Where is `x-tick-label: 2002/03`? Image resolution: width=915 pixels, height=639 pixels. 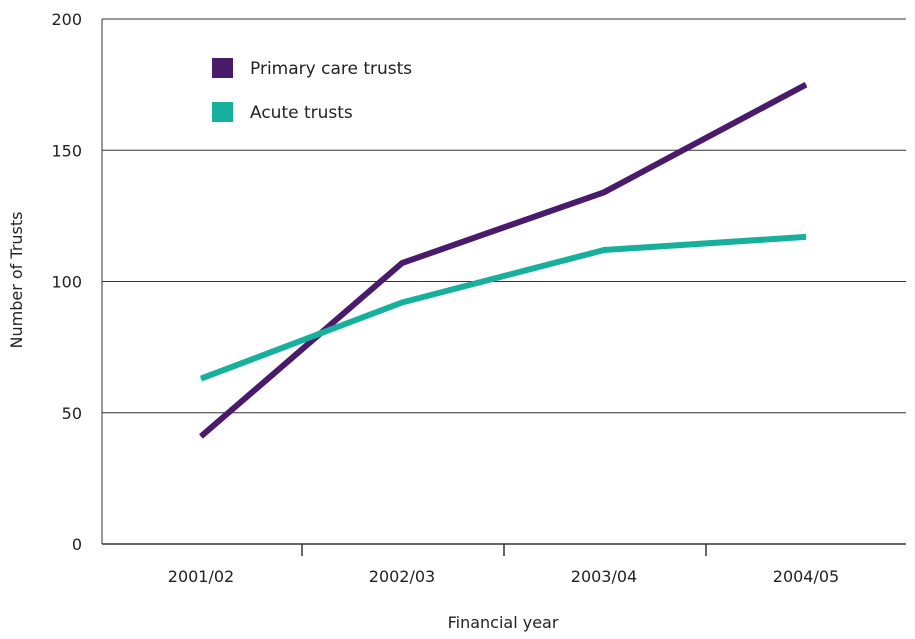 x-tick-label: 2002/03 is located at coordinates (402, 576).